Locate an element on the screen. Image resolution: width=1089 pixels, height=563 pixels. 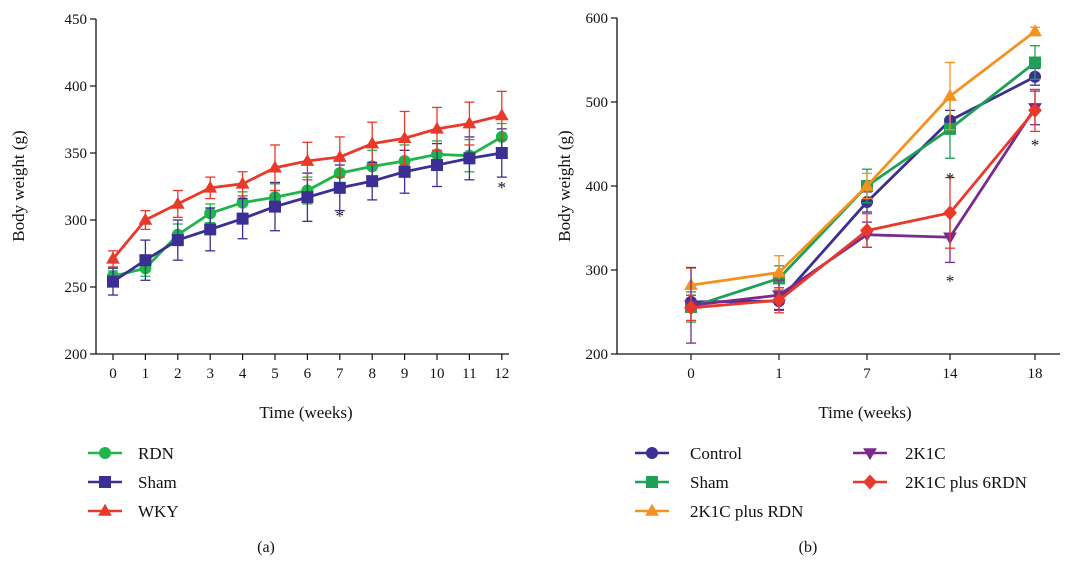
panel-b-label: (b) is located at coordinates (808, 547).